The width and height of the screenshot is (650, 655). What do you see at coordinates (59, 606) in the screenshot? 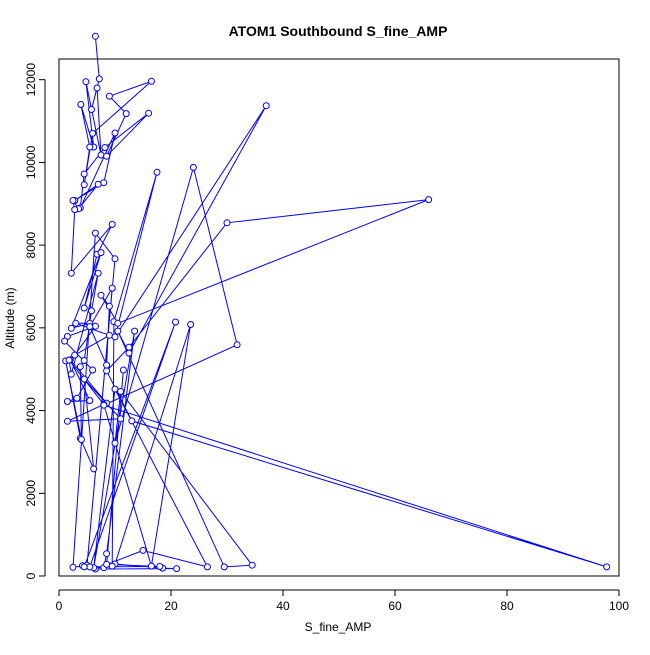
I see `x-tick-label: 0` at bounding box center [59, 606].